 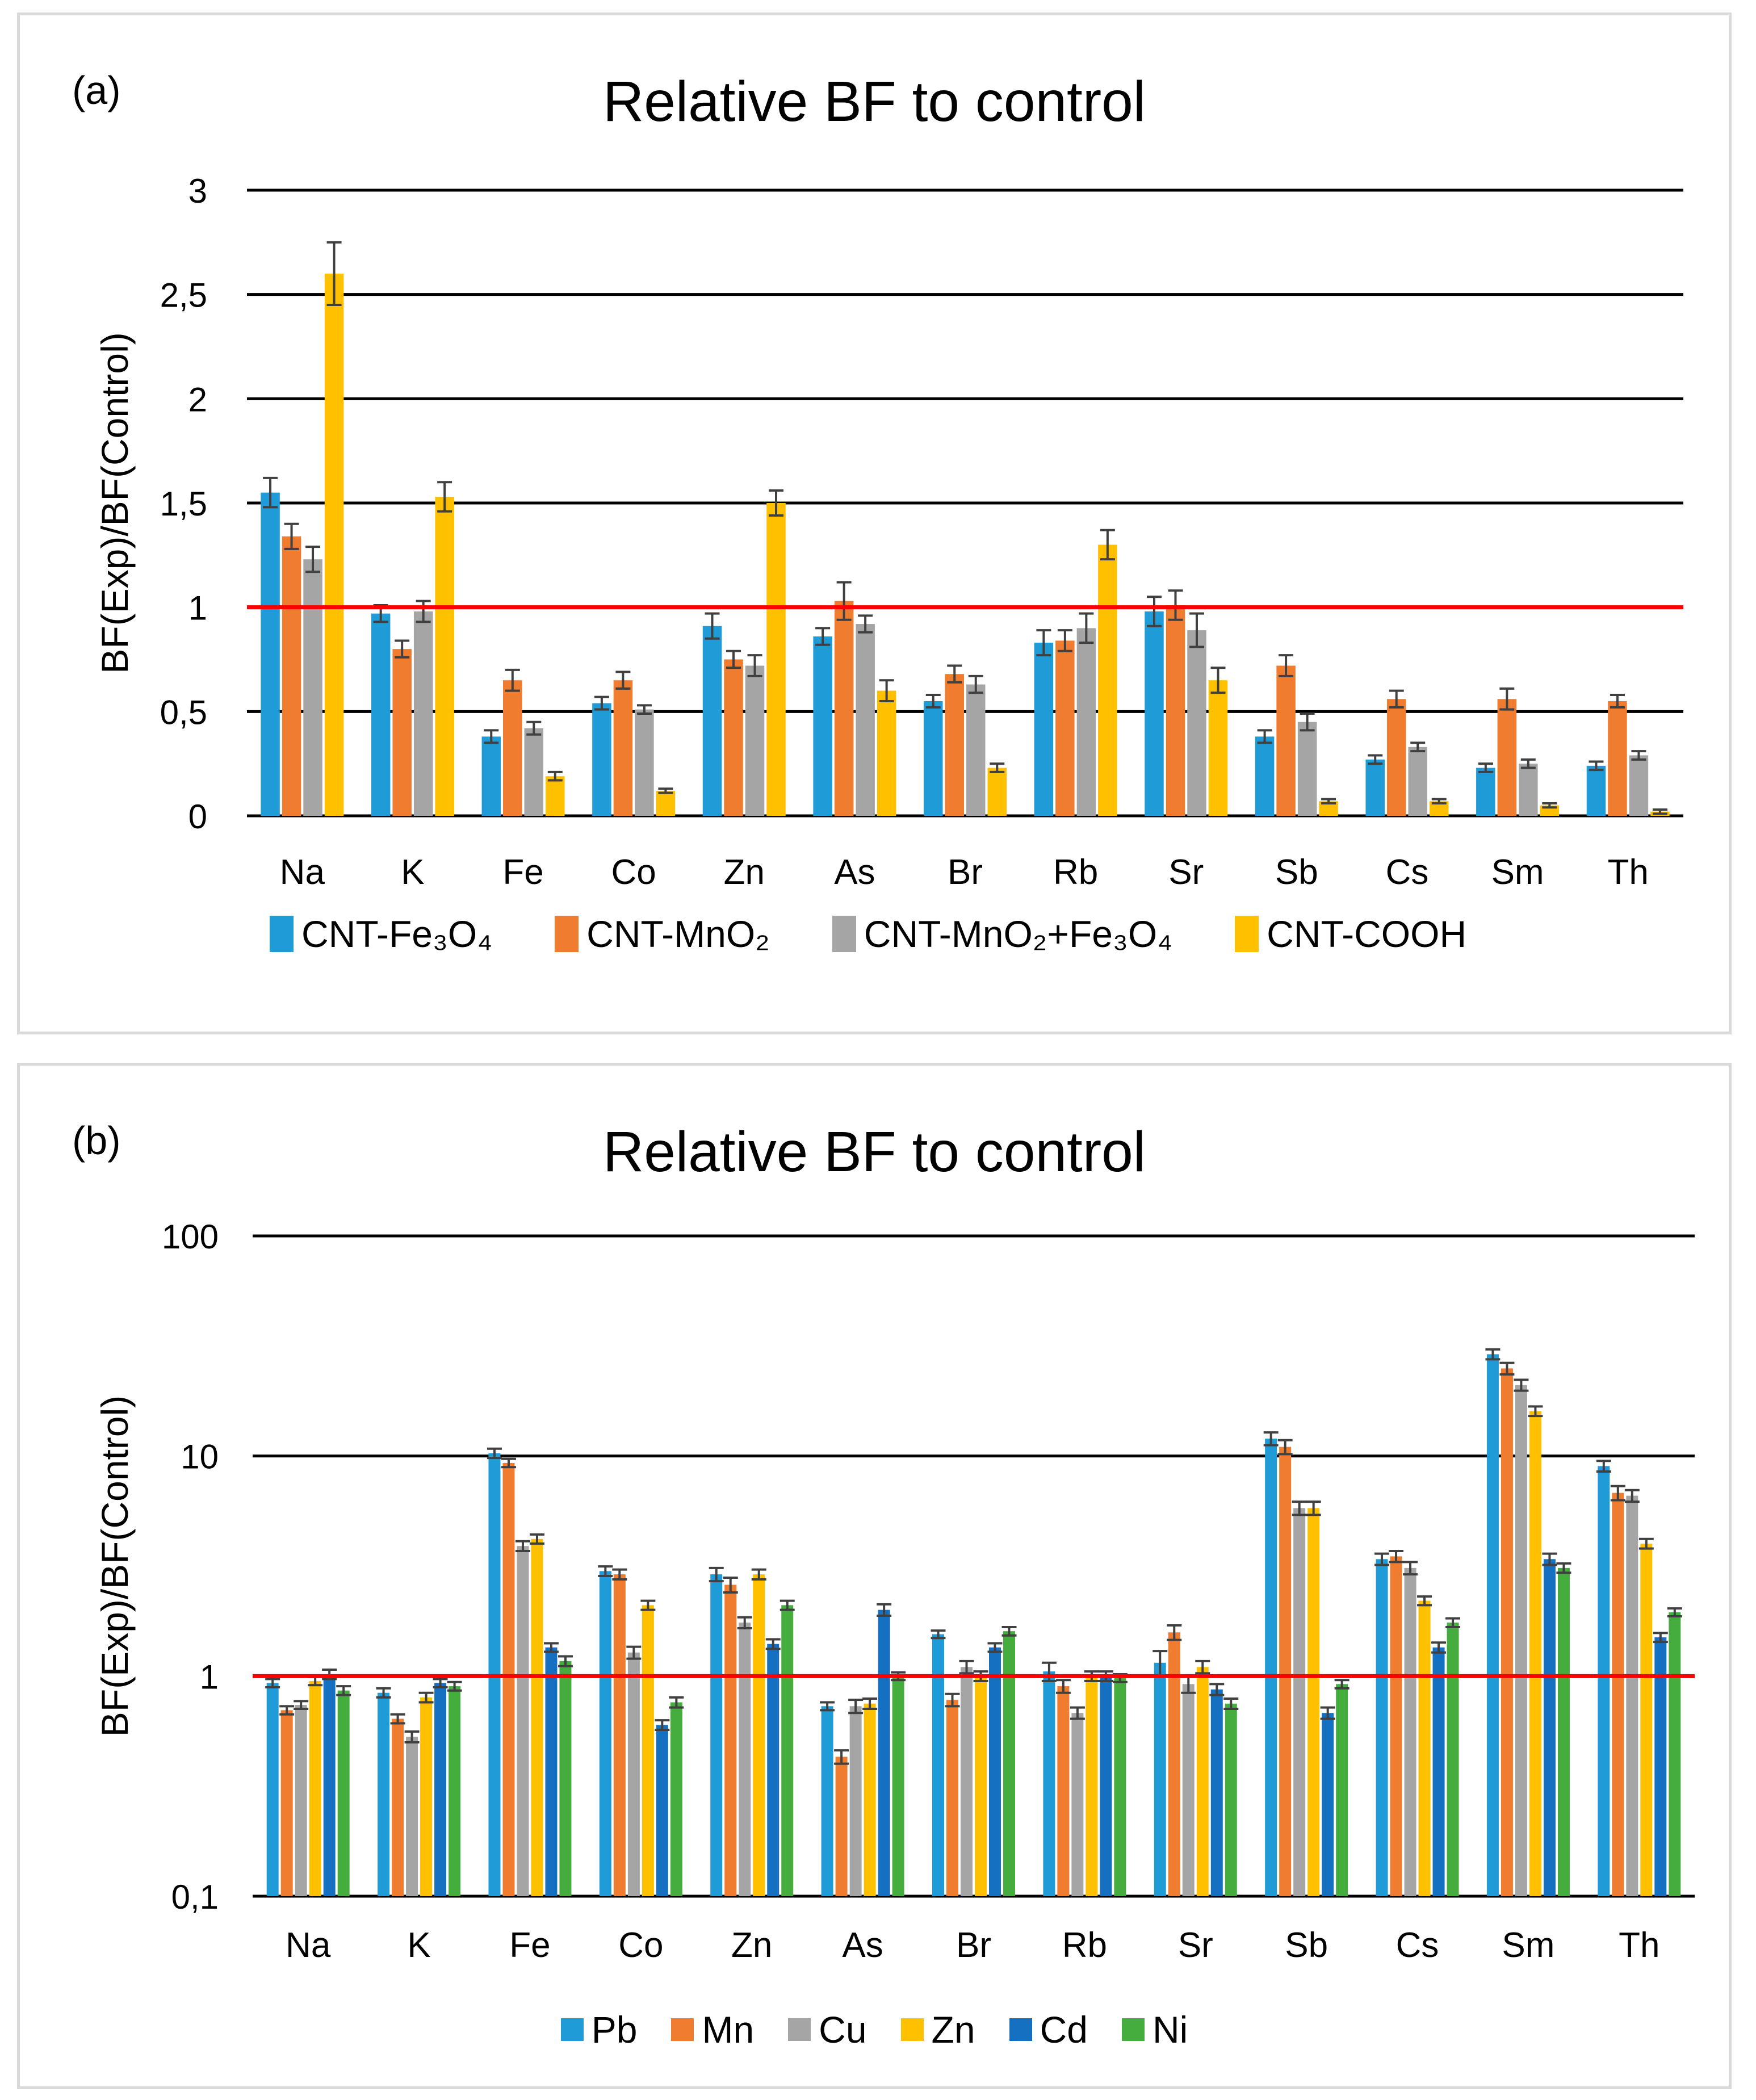 I want to click on x-tick-label: Sb, so click(x=1306, y=1945).